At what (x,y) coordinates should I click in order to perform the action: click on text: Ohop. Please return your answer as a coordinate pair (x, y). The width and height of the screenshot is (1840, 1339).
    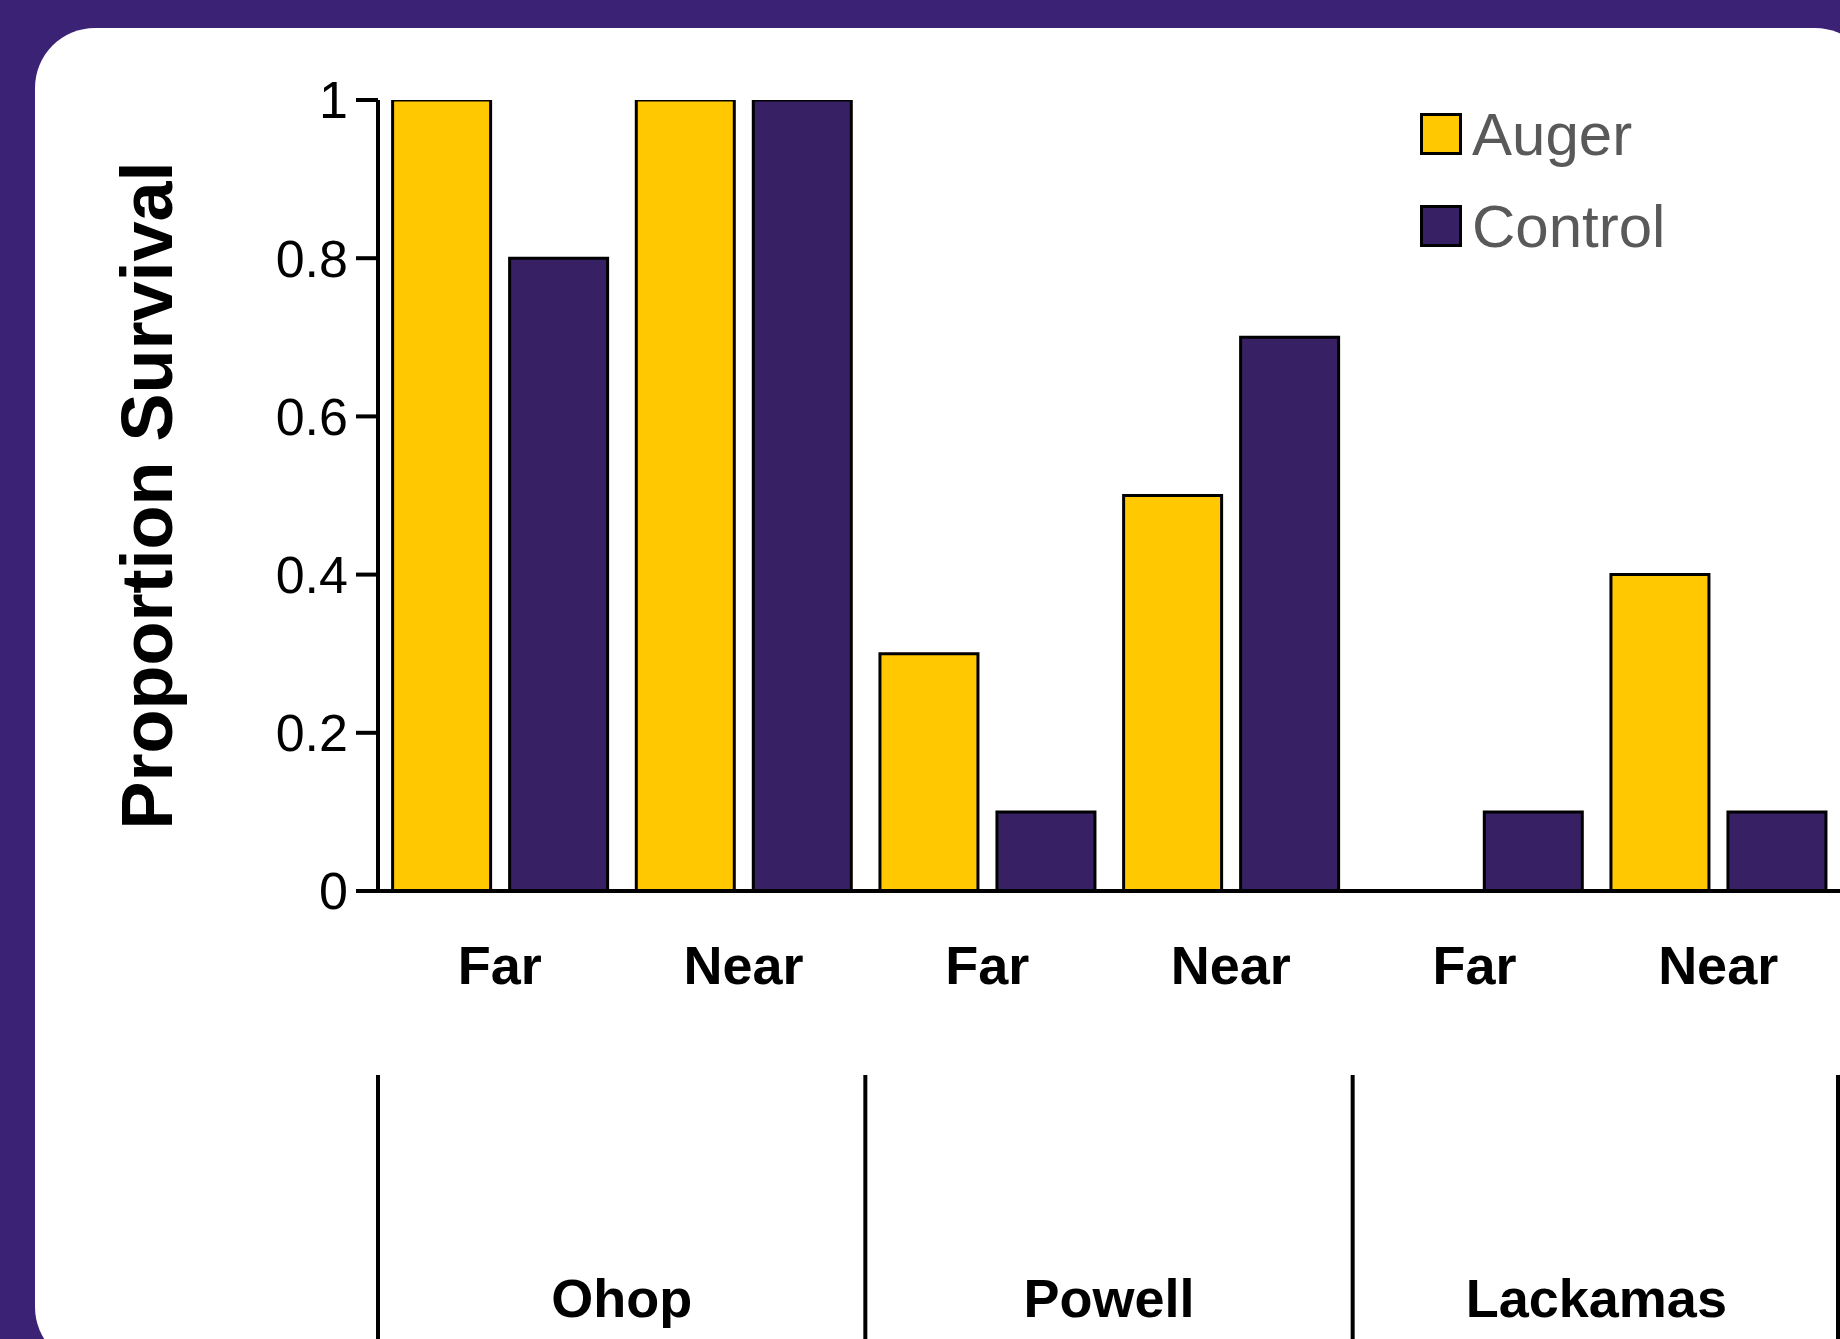
    Looking at the image, I should click on (622, 1298).